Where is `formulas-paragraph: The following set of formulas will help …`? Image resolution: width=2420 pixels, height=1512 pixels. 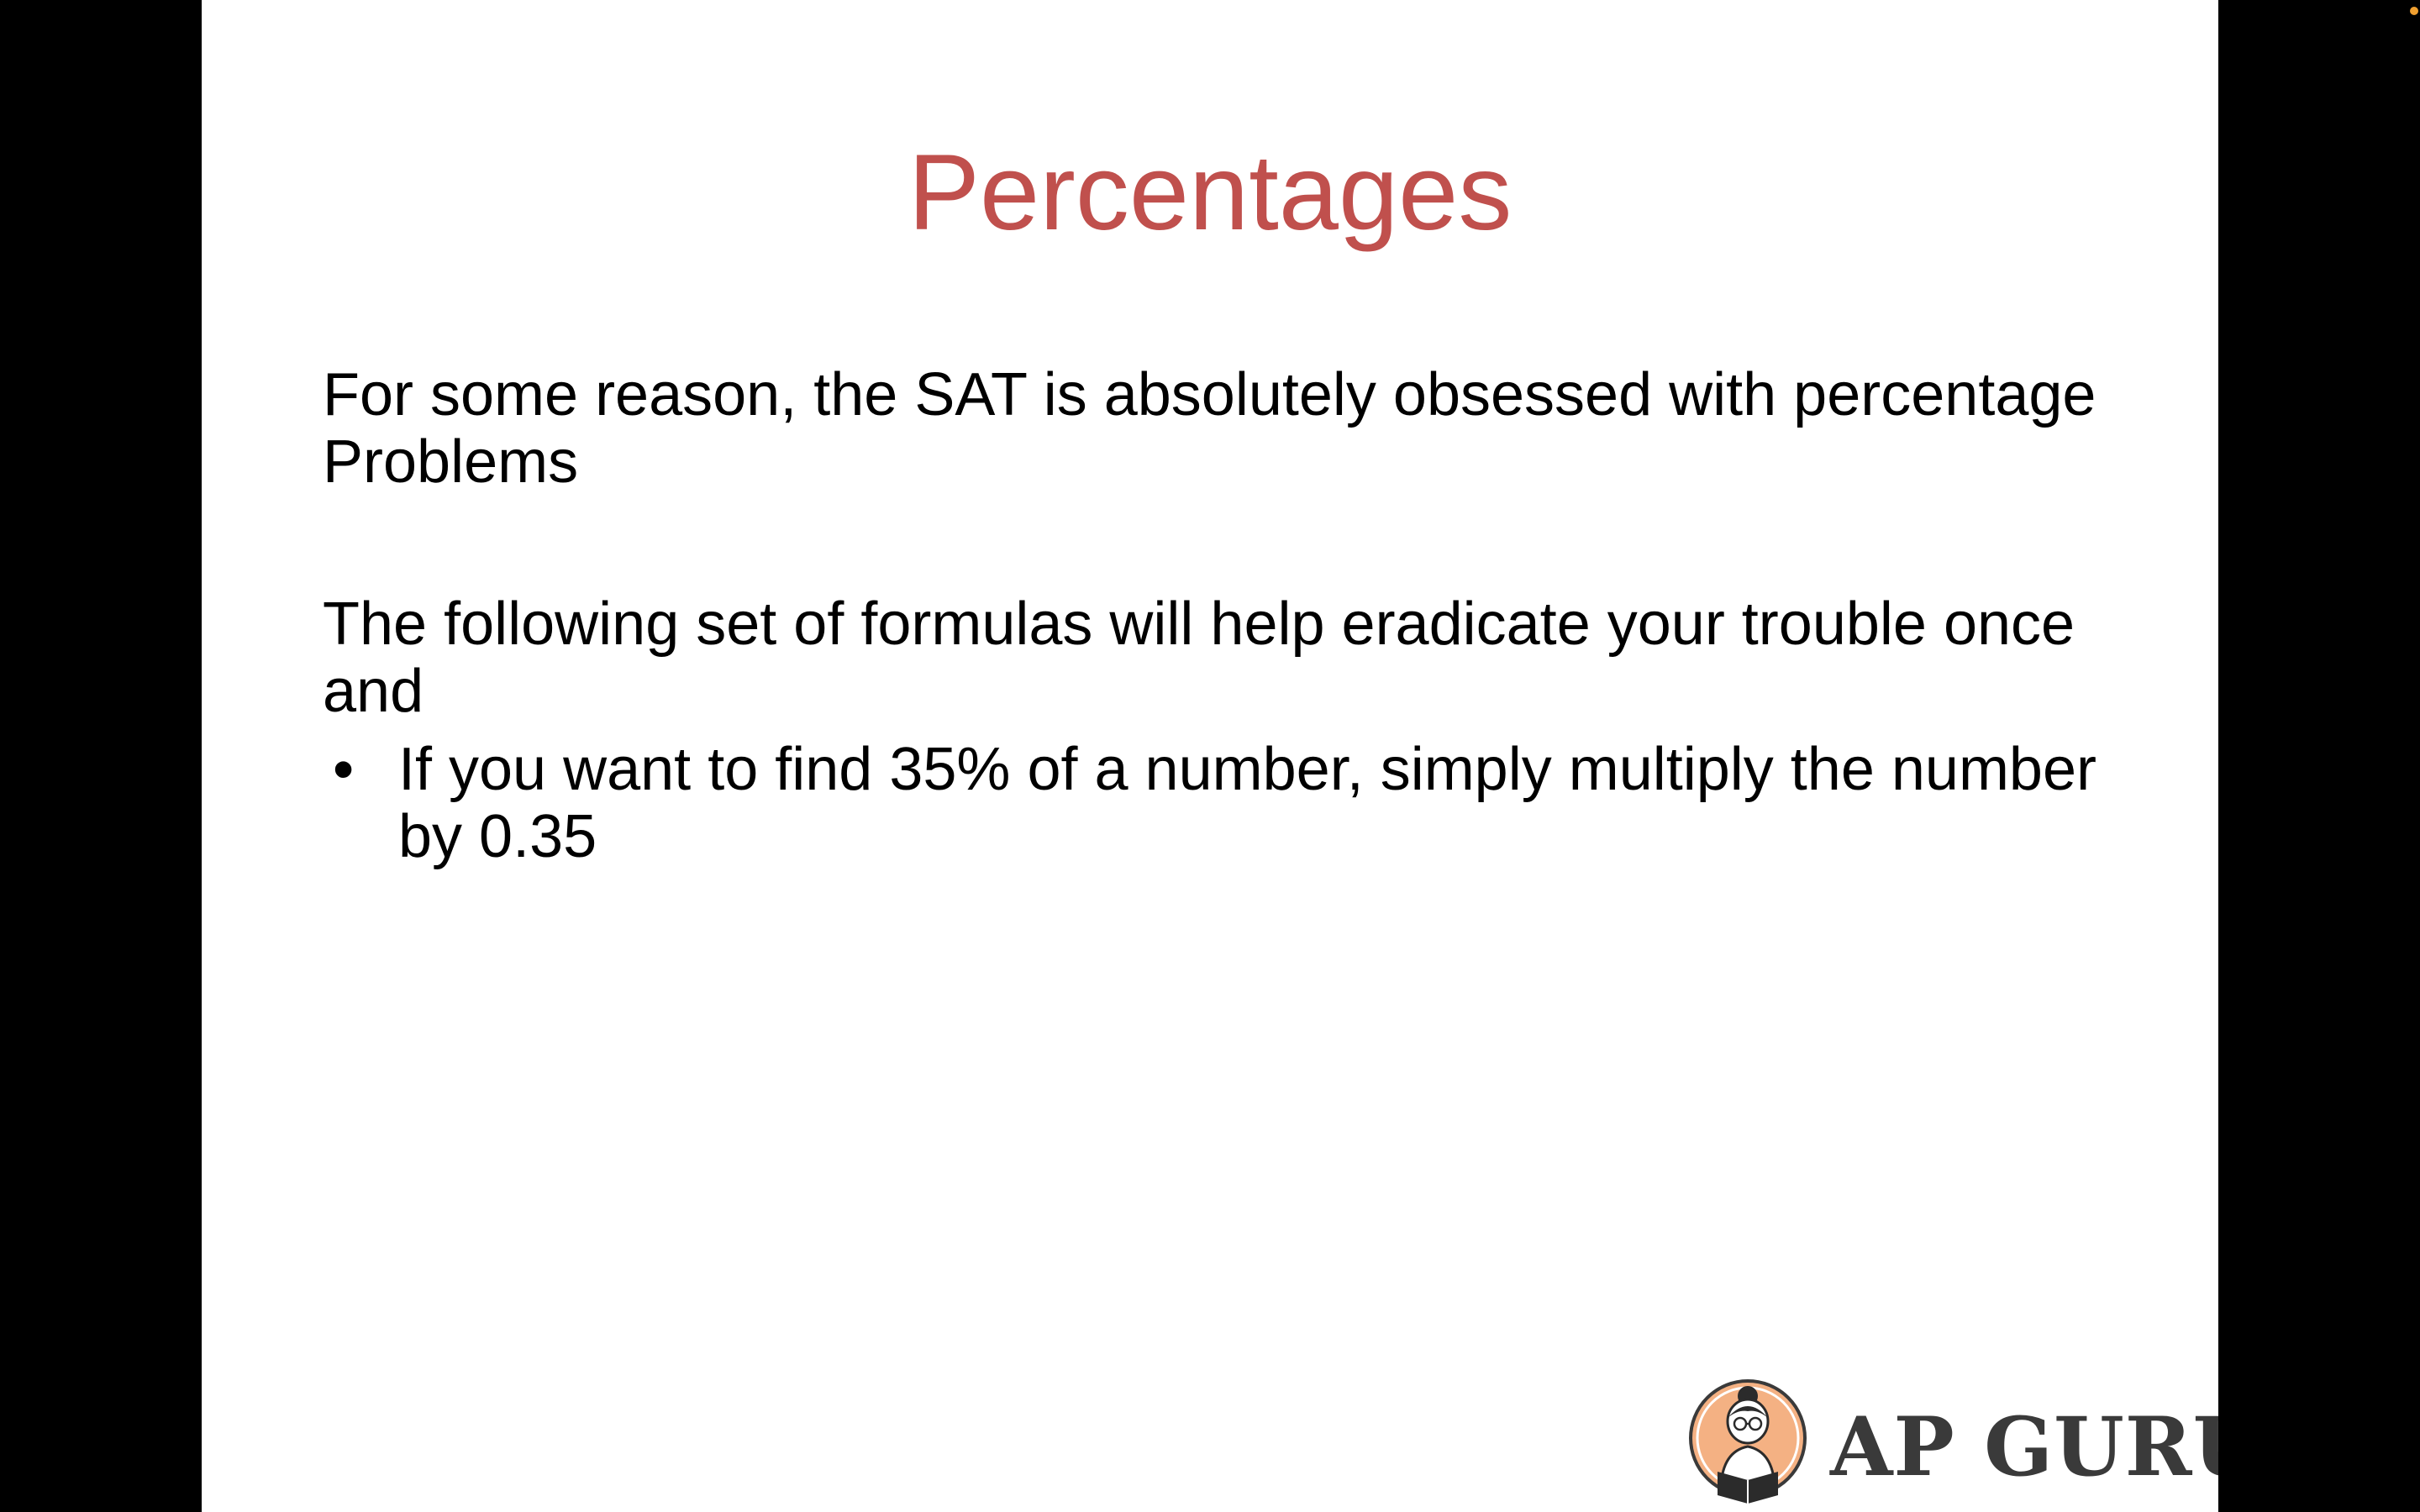
formulas-paragraph: The following set of formulas will help … is located at coordinates (1199, 658).